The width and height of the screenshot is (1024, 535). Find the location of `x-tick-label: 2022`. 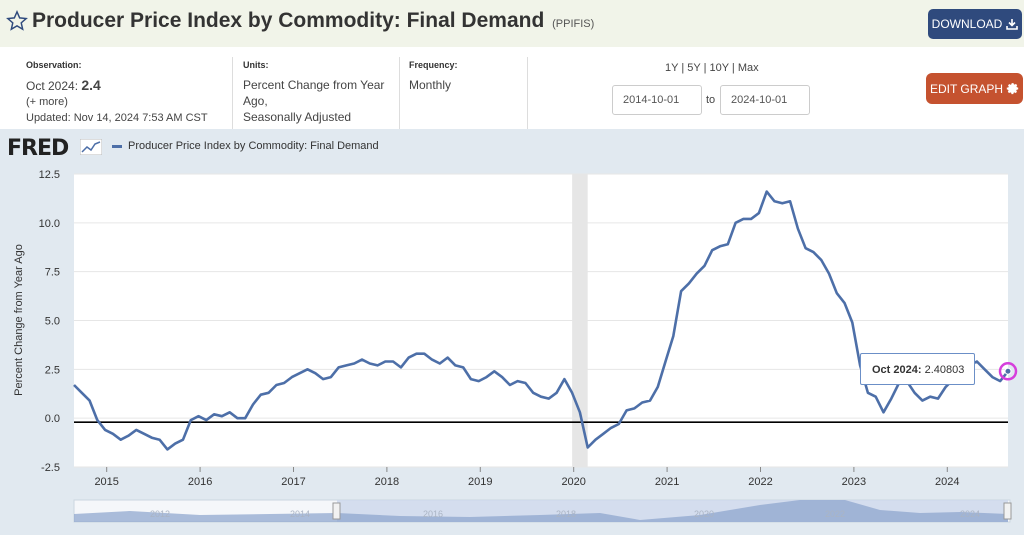

x-tick-label: 2022 is located at coordinates (760, 482).